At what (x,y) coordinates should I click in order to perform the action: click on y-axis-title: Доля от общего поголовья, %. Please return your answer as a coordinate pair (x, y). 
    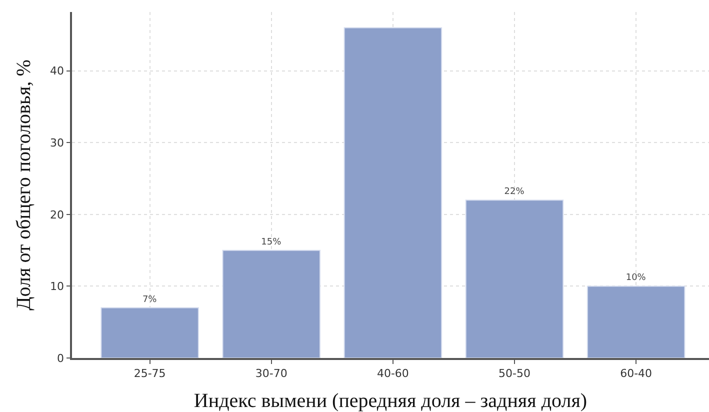
    Looking at the image, I should click on (24, 185).